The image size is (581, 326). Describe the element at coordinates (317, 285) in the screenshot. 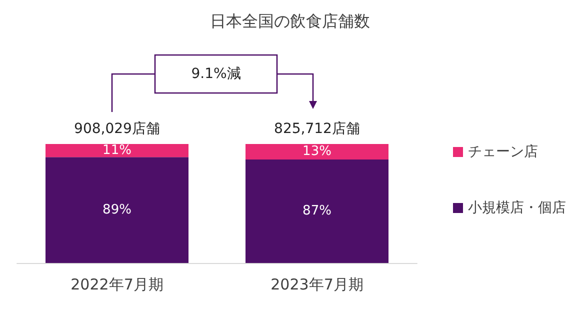

I see `x-tick-label: 2023年7月期` at that location.